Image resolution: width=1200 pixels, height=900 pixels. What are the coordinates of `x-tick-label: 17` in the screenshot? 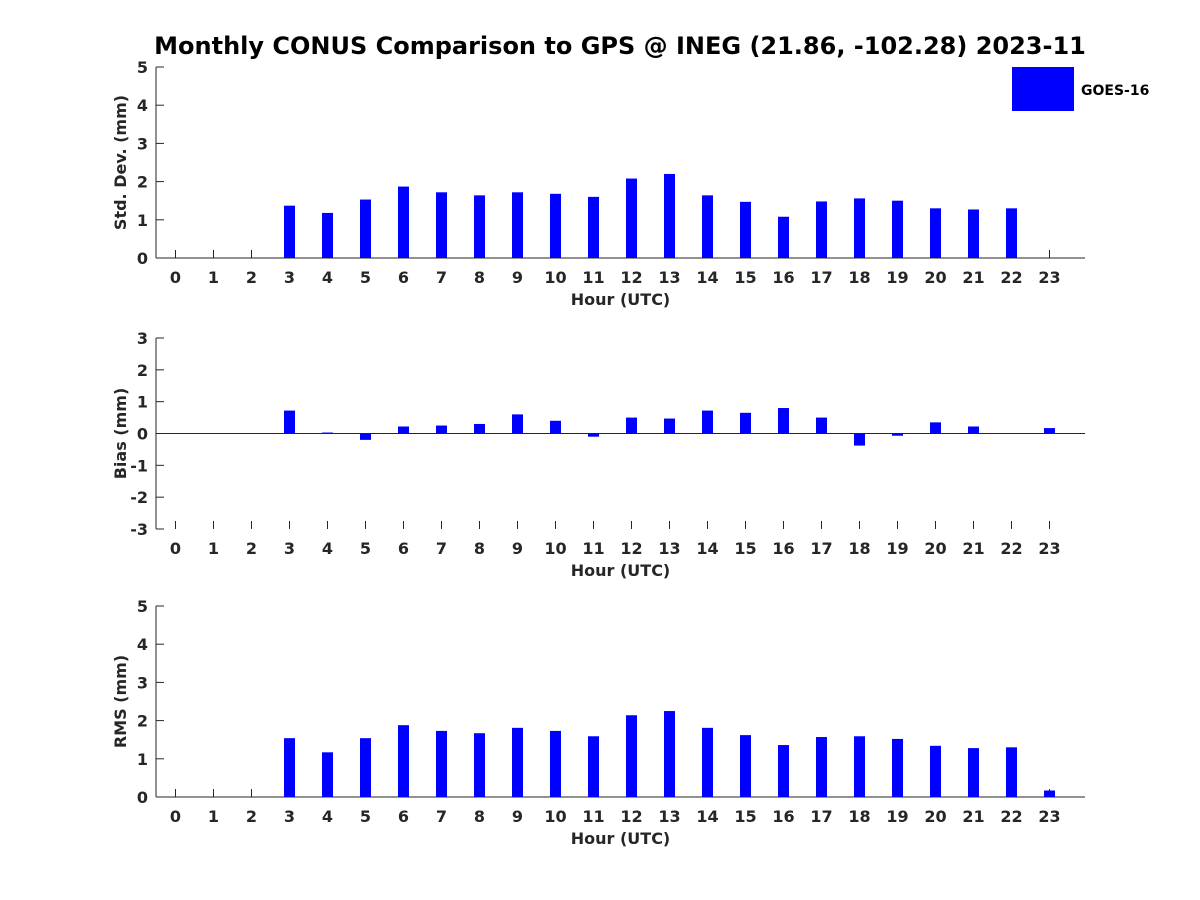 It's located at (821, 816).